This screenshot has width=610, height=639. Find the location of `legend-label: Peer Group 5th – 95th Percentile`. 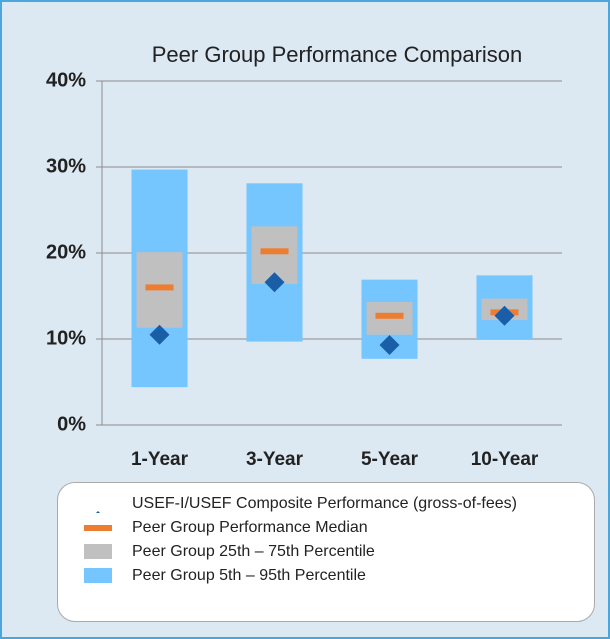

legend-label: Peer Group 5th – 95th Percentile is located at coordinates (249, 575).